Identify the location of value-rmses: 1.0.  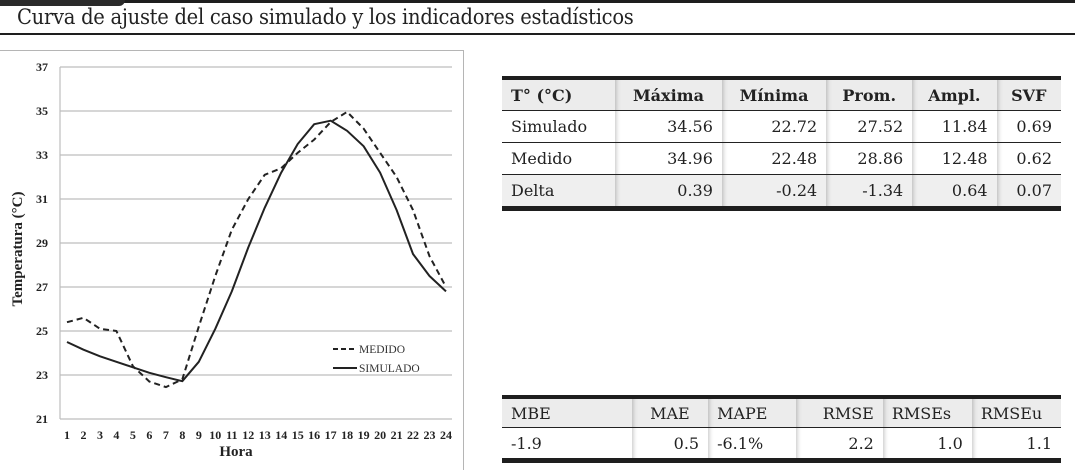
(927, 444).